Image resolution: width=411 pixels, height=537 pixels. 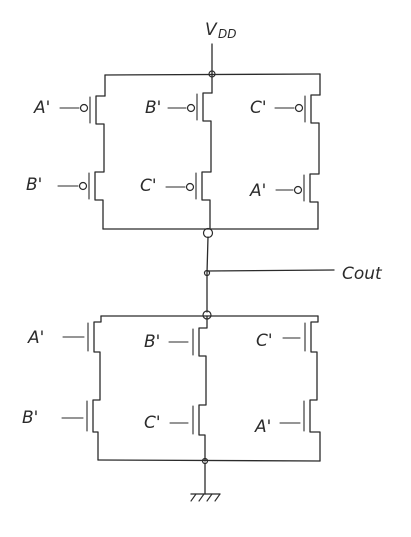 What do you see at coordinates (209, 460) in the screenshot?
I see `pulldown-bottom-rail` at bounding box center [209, 460].